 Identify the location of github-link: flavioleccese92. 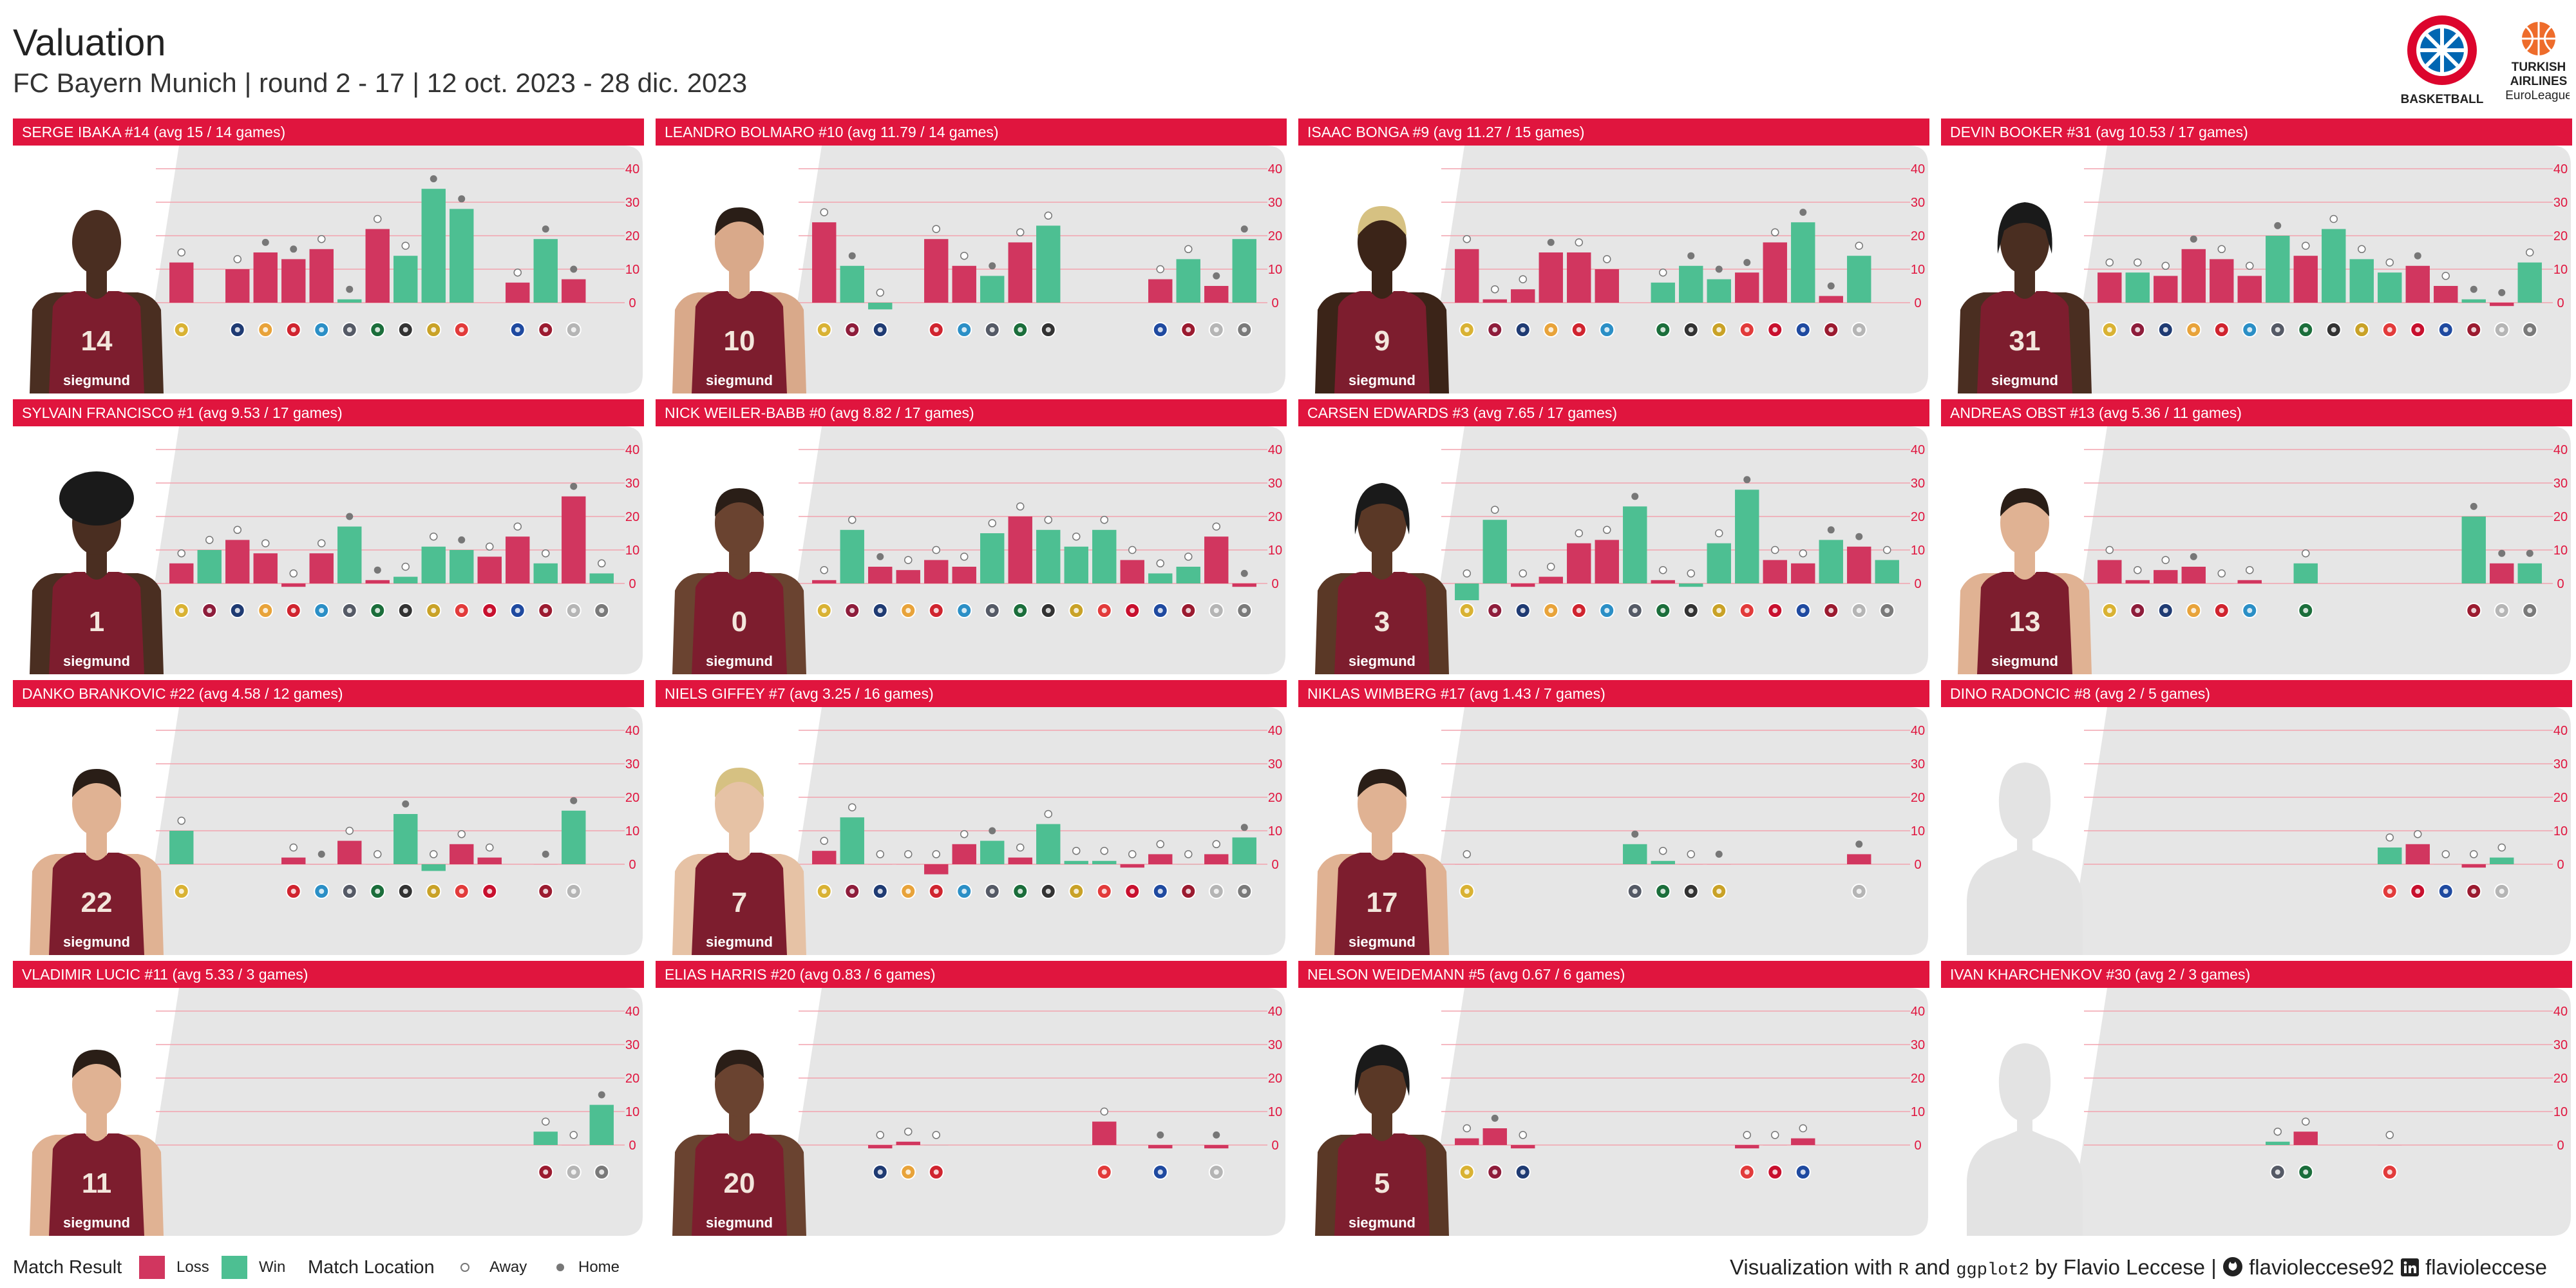
(2322, 1267).